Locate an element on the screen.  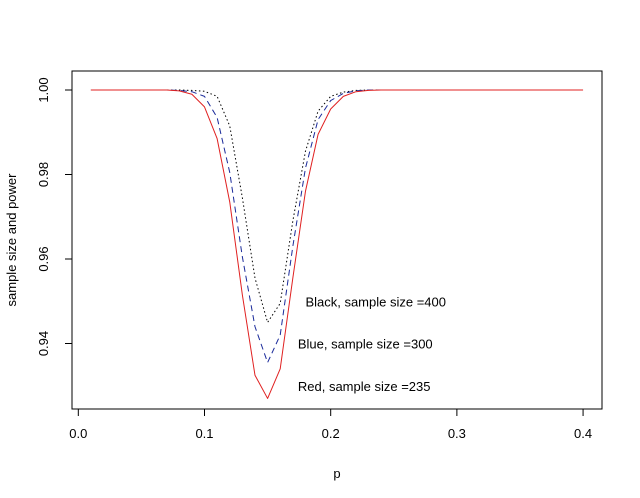
x-tick-label: 0.0 is located at coordinates (78, 433).